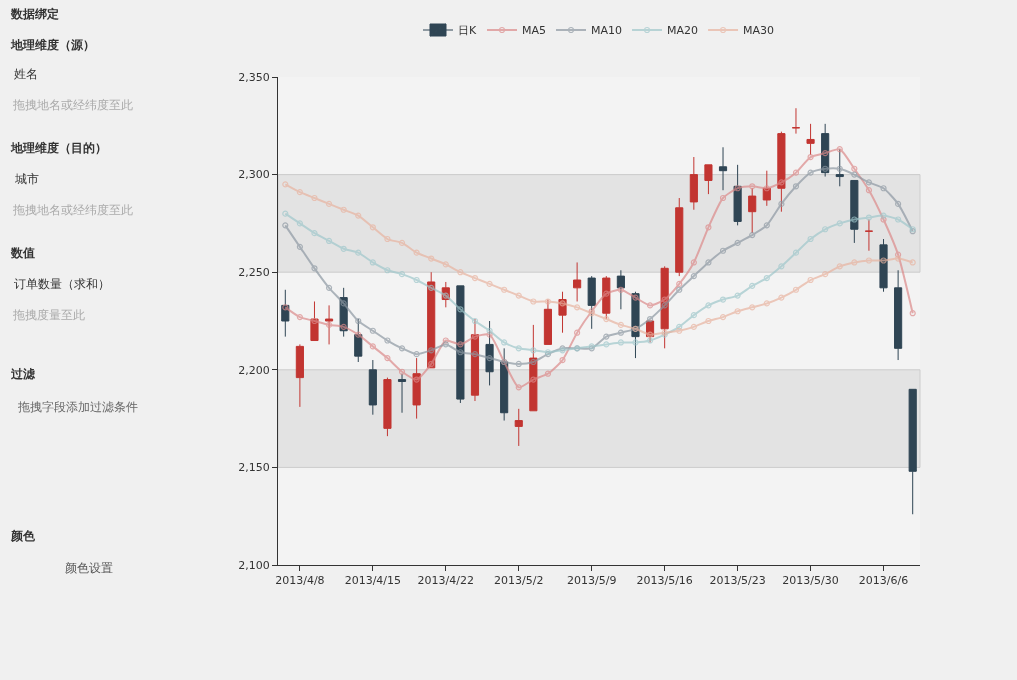 This screenshot has width=1017, height=680. I want to click on x-tick-label: 2013/5/23, so click(737, 581).